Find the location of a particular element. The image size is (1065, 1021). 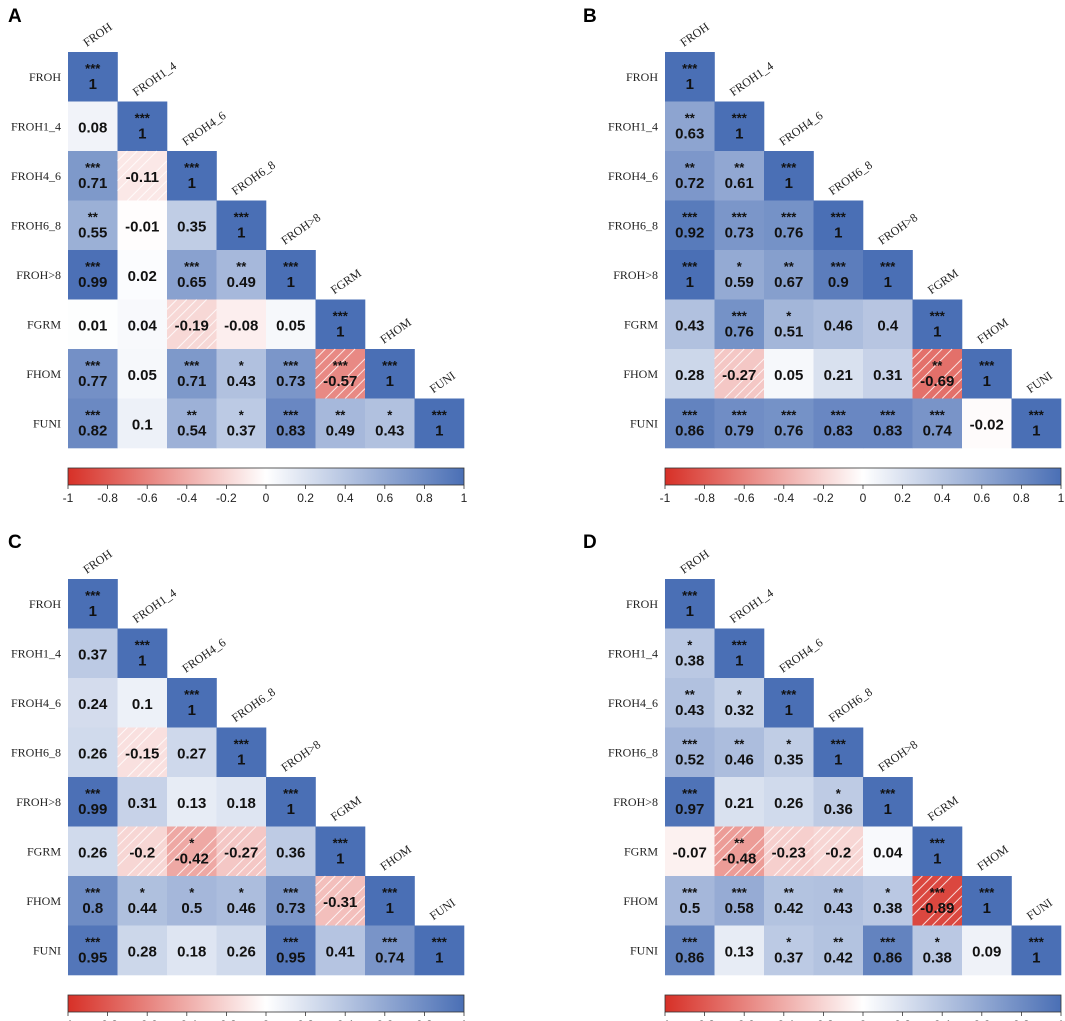

correlation-value: 0.83 is located at coordinates (290, 430).